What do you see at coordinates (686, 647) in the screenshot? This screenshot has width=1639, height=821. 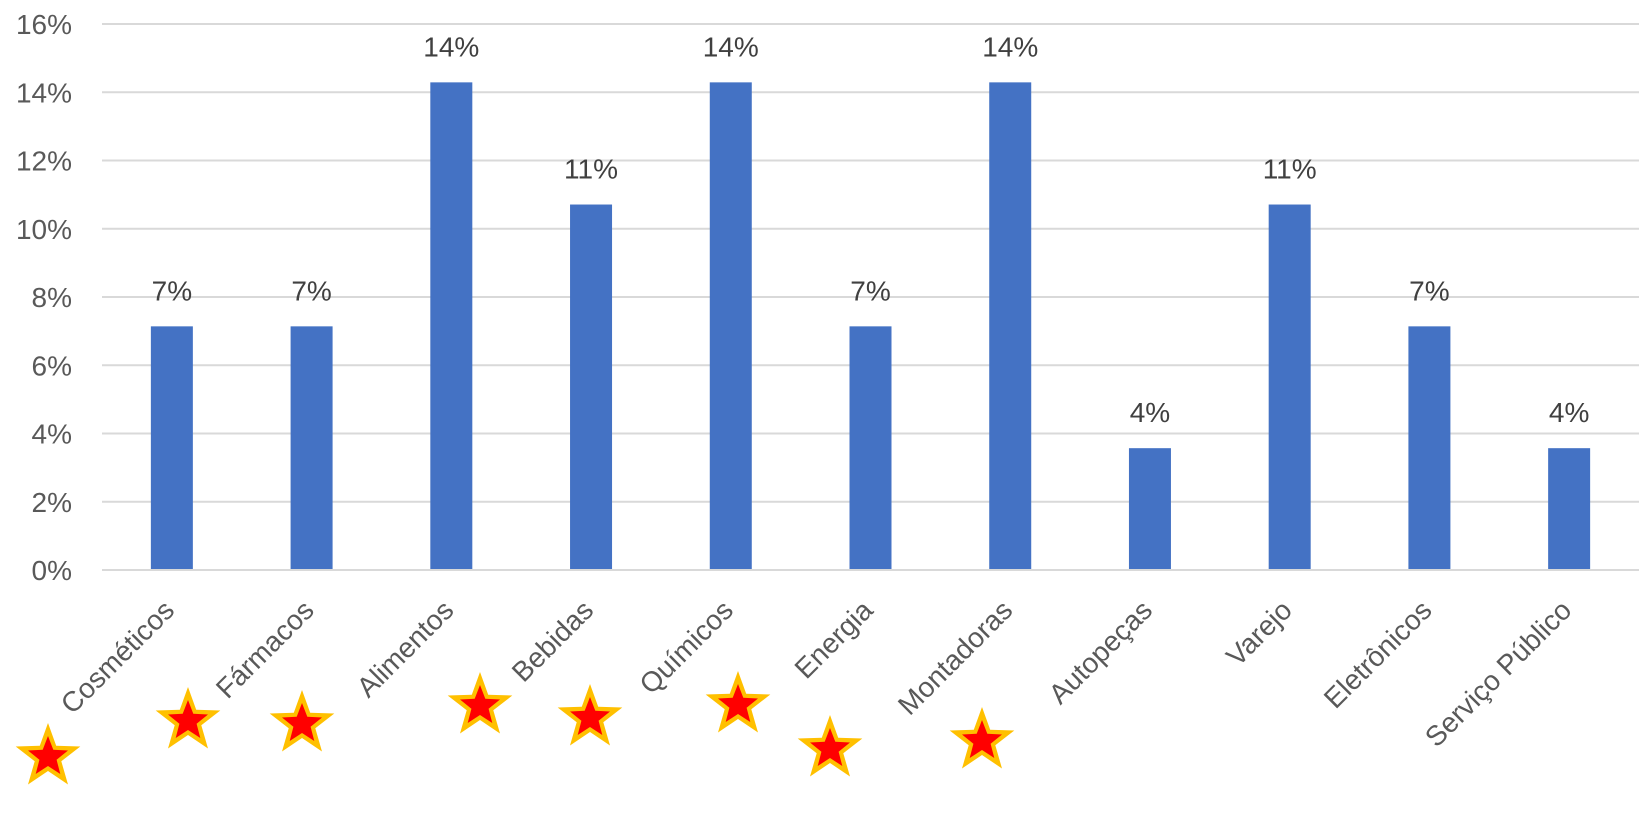 I see `category-label: Químicos` at bounding box center [686, 647].